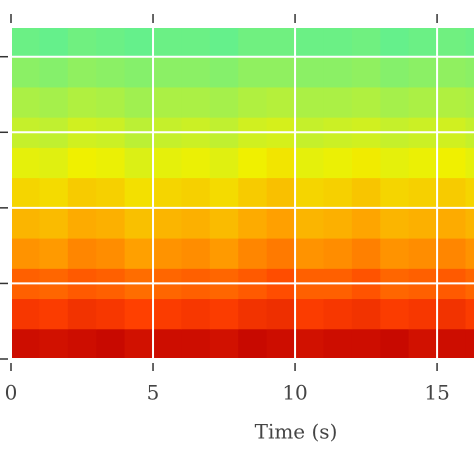 The width and height of the screenshot is (474, 474). What do you see at coordinates (296, 432) in the screenshot?
I see `x-axis-label: Time (s)` at bounding box center [296, 432].